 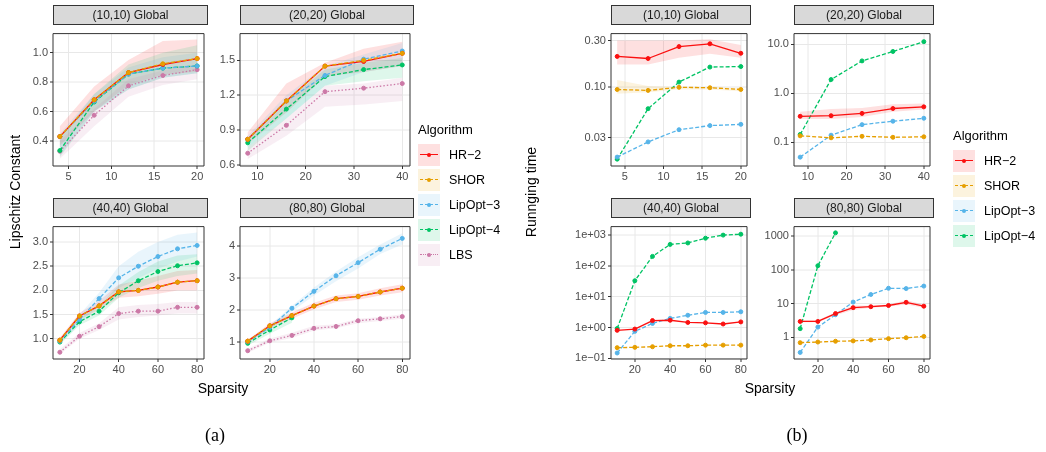 I want to click on y-tick-label: 3.0, so click(x=40, y=241).